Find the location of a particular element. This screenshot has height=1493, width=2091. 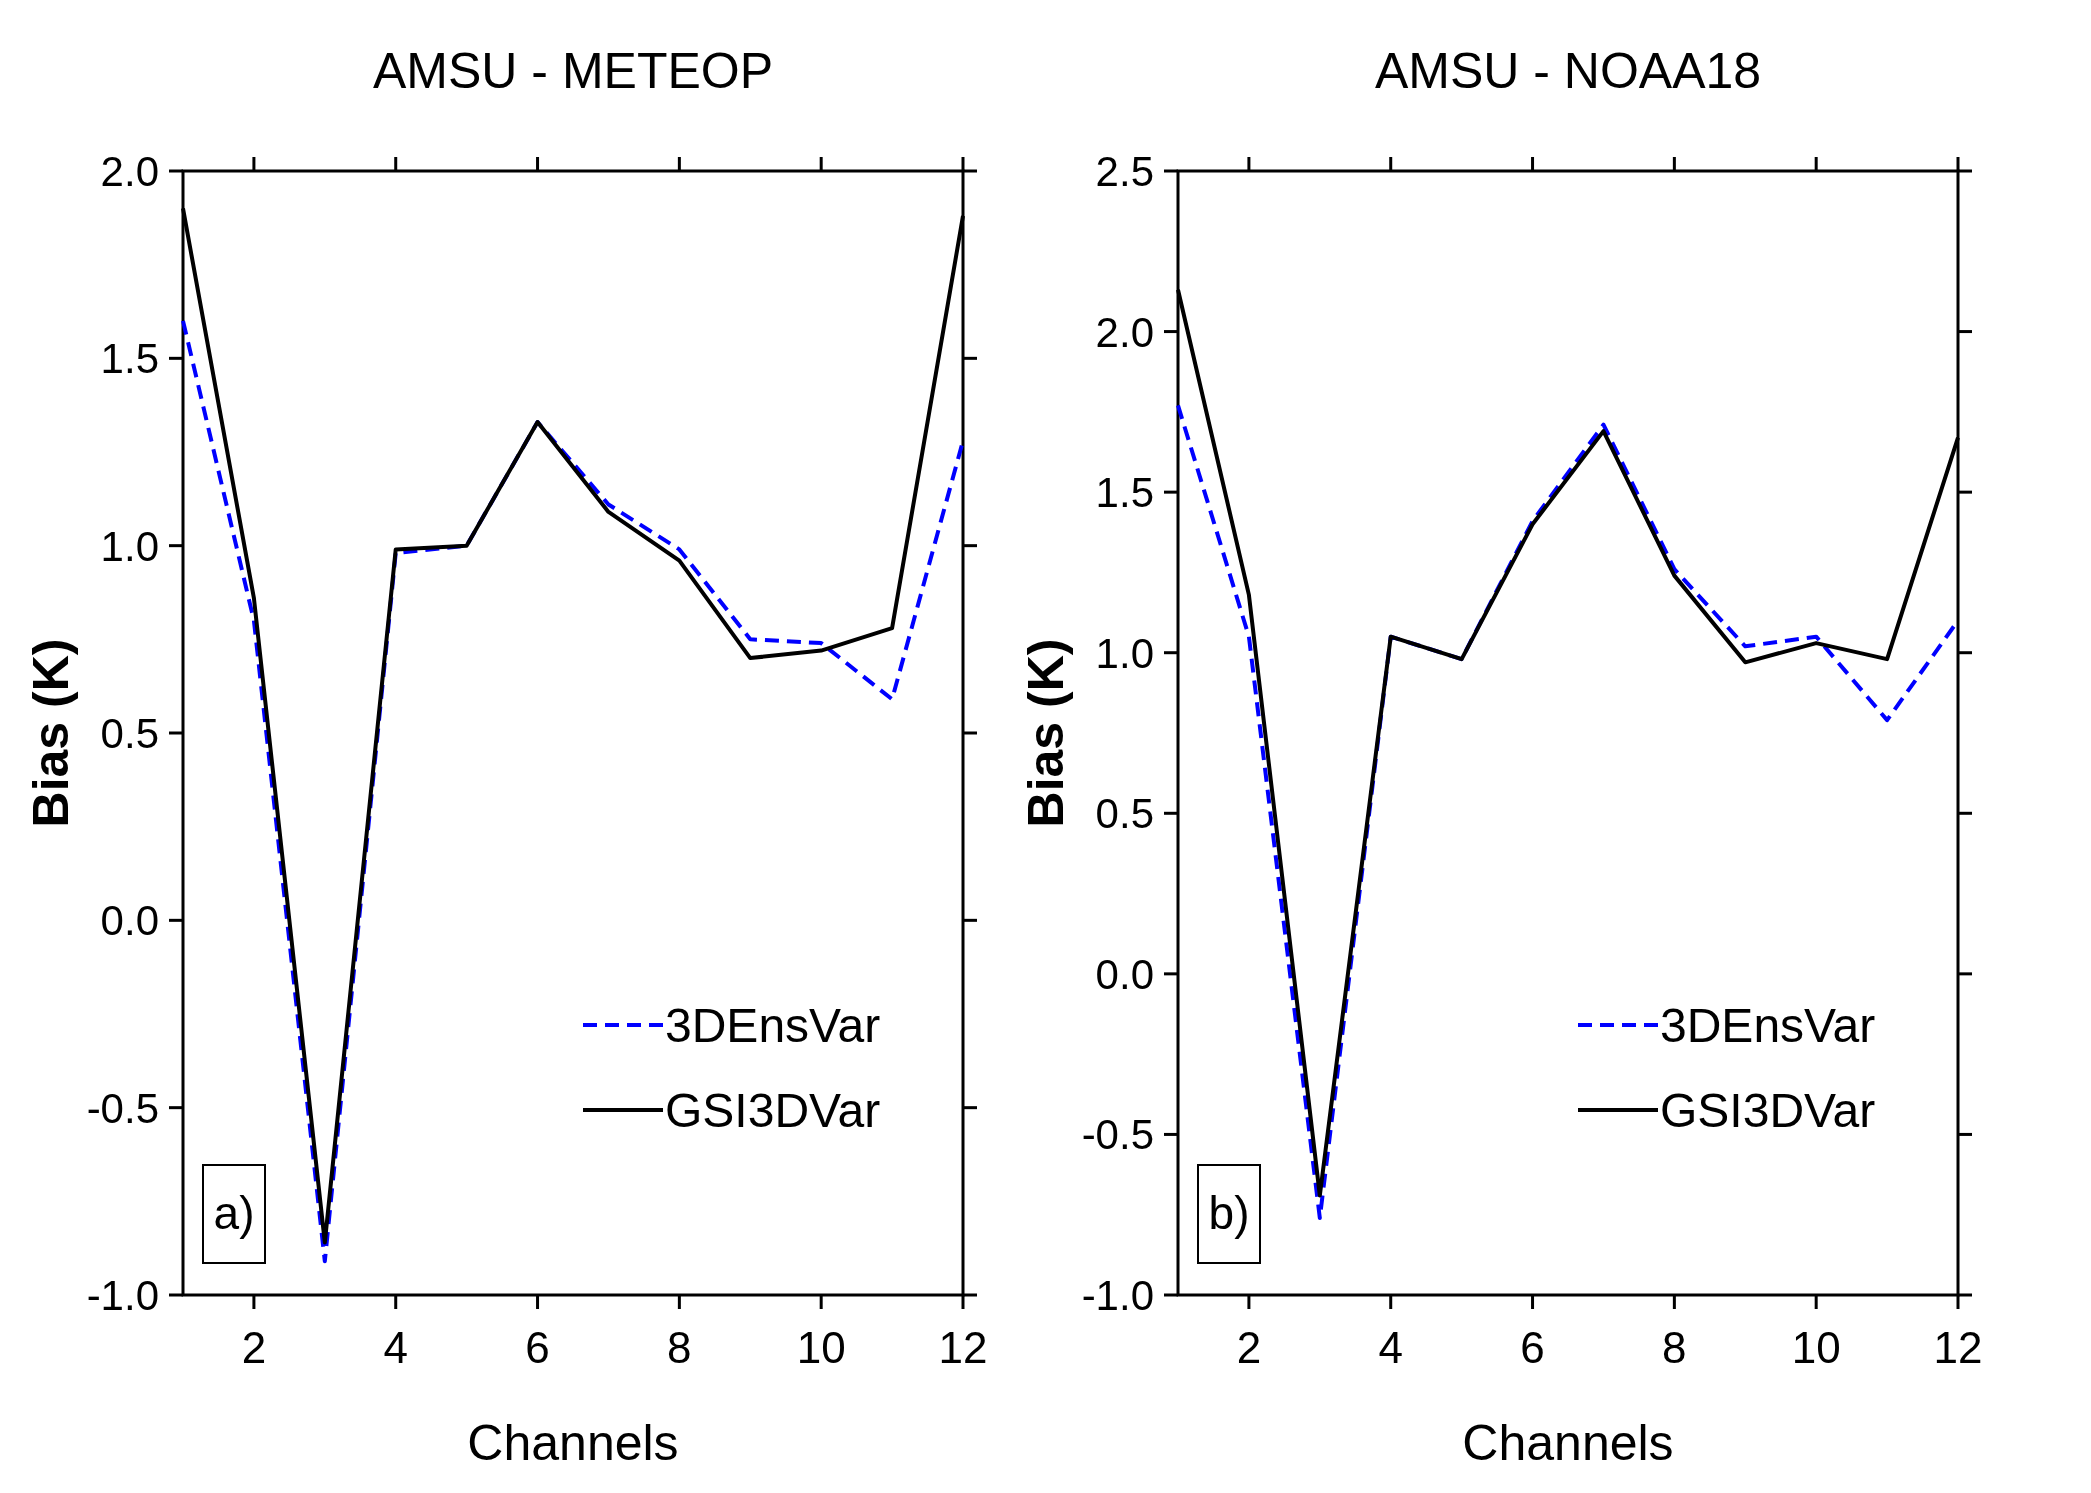

y-tick-label: 2.5 is located at coordinates (1124, 171).